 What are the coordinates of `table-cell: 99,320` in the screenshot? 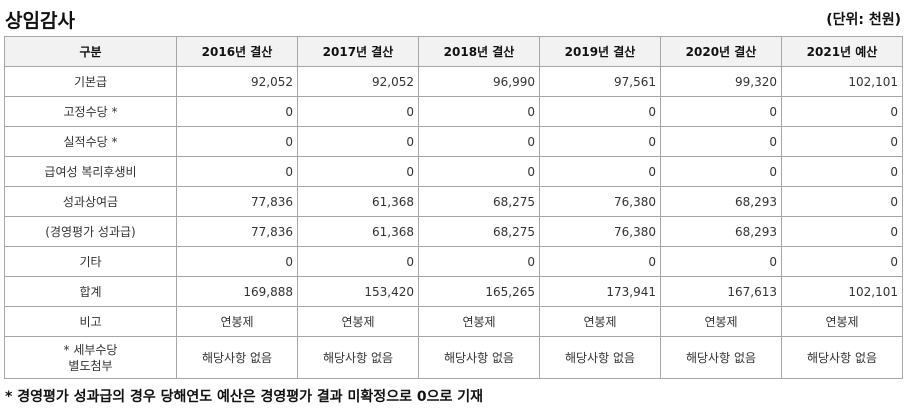 It's located at (721, 81).